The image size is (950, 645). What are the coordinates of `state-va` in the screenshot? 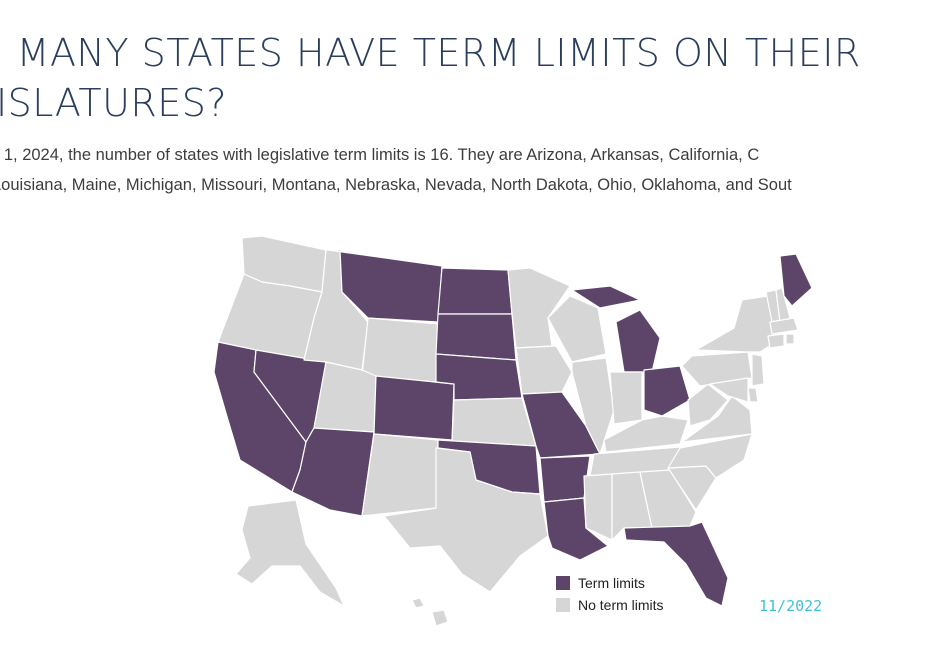 It's located at (717, 419).